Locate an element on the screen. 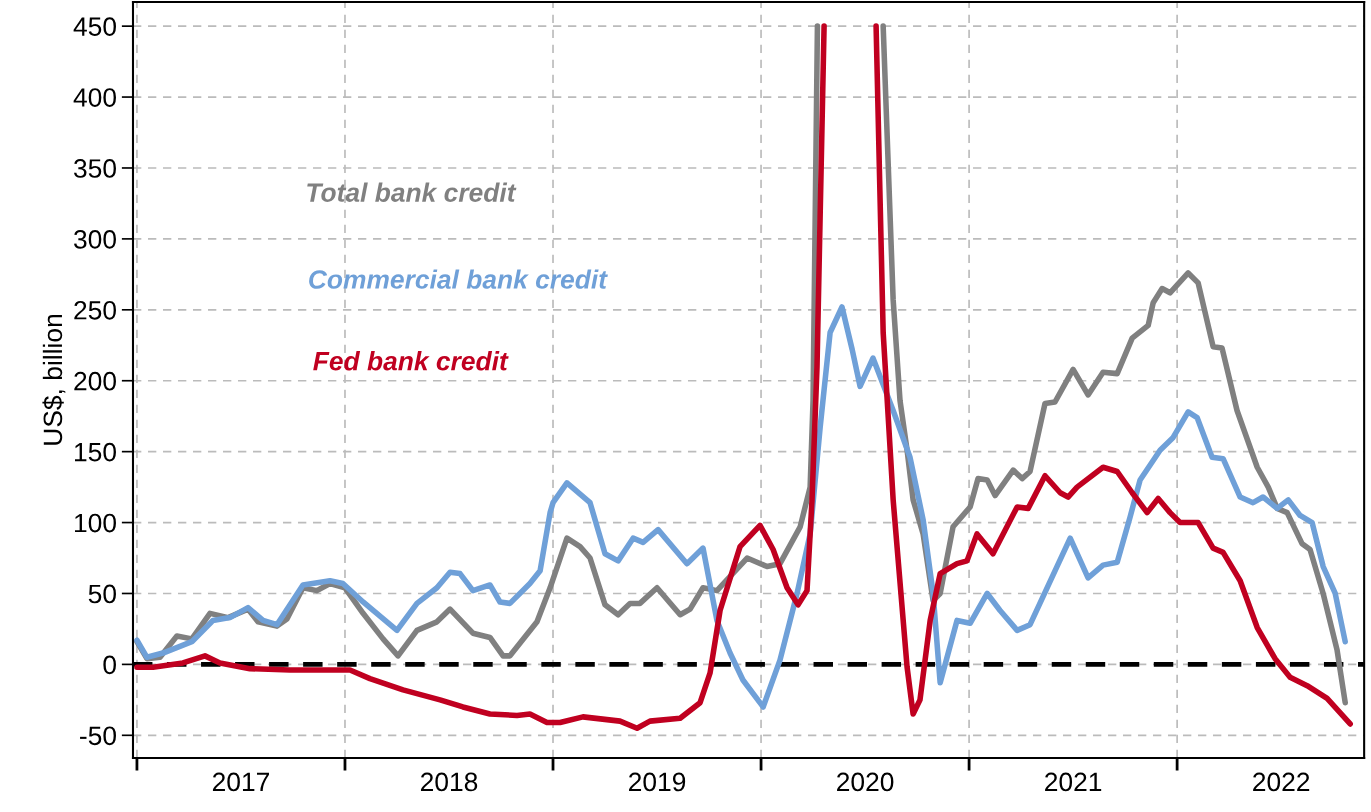 Image resolution: width=1371 pixels, height=812 pixels. y-tick-label: 250 is located at coordinates (95, 310).